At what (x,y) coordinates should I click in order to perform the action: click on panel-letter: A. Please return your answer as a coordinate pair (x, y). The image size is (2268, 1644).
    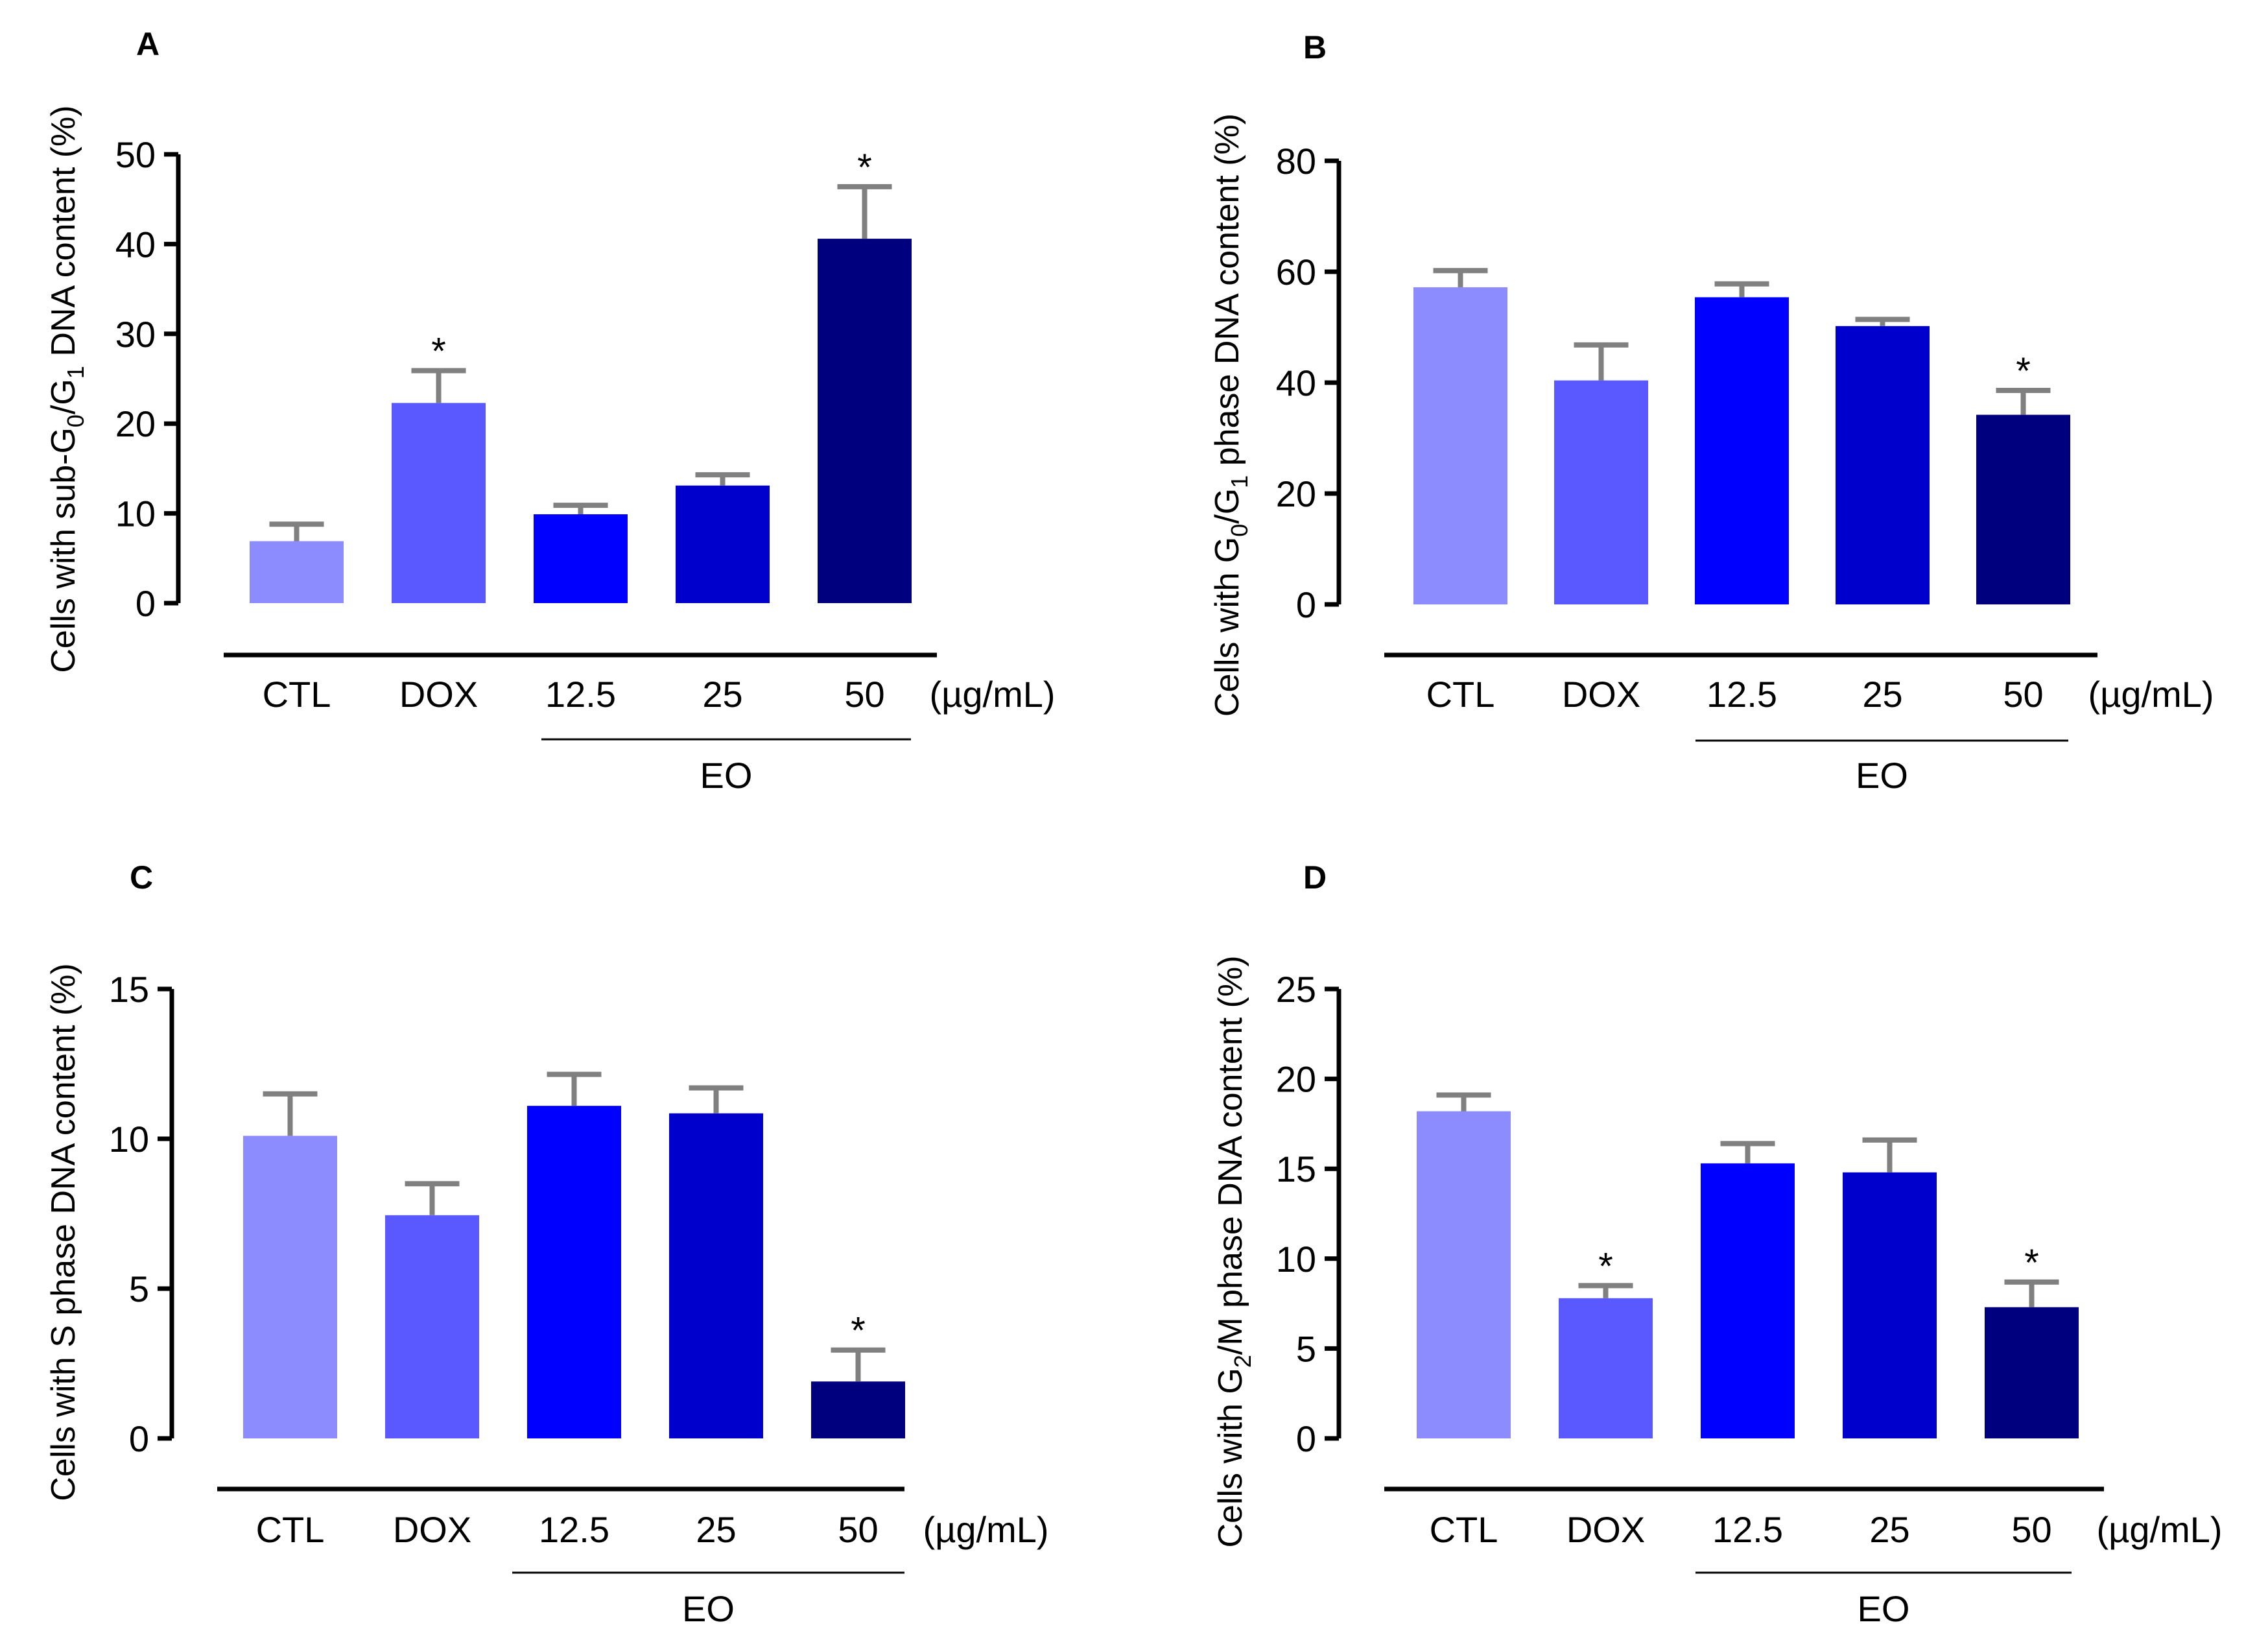
    Looking at the image, I should click on (147, 44).